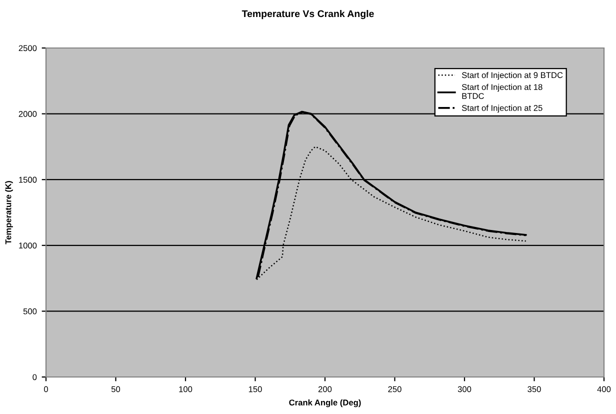 The image size is (616, 414). Describe the element at coordinates (115, 389) in the screenshot. I see `x-tick-label: 50` at that location.